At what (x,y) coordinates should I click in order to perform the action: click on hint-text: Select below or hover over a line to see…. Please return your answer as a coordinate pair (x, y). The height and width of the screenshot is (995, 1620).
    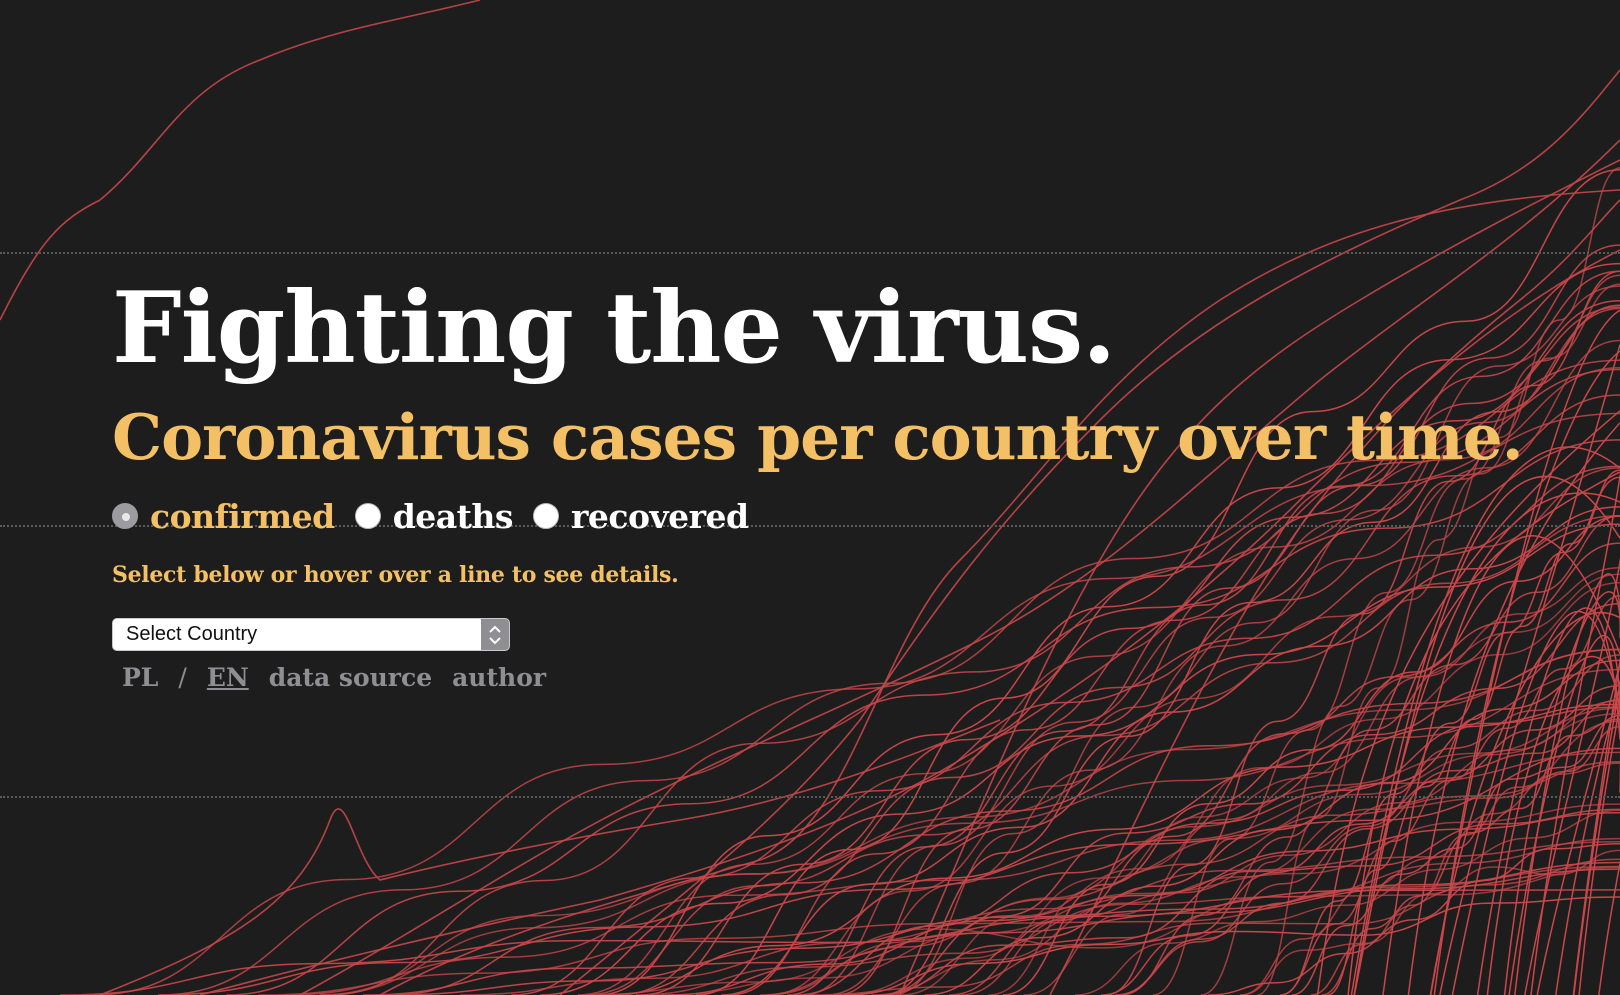
    Looking at the image, I should click on (395, 575).